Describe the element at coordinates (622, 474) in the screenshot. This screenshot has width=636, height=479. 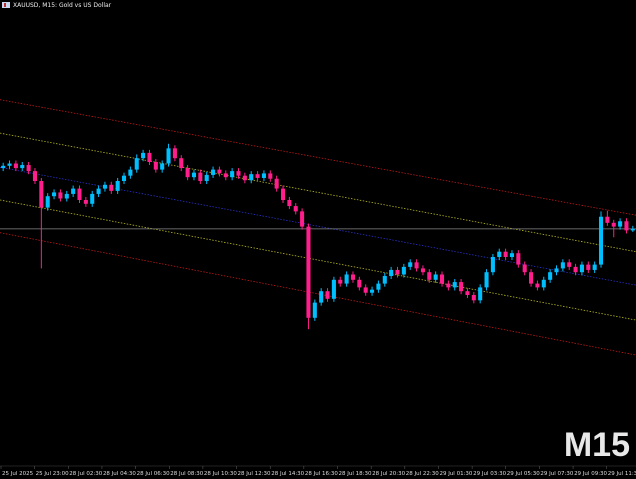
I see `x-tick-label: 29 Jul 11:30` at that location.